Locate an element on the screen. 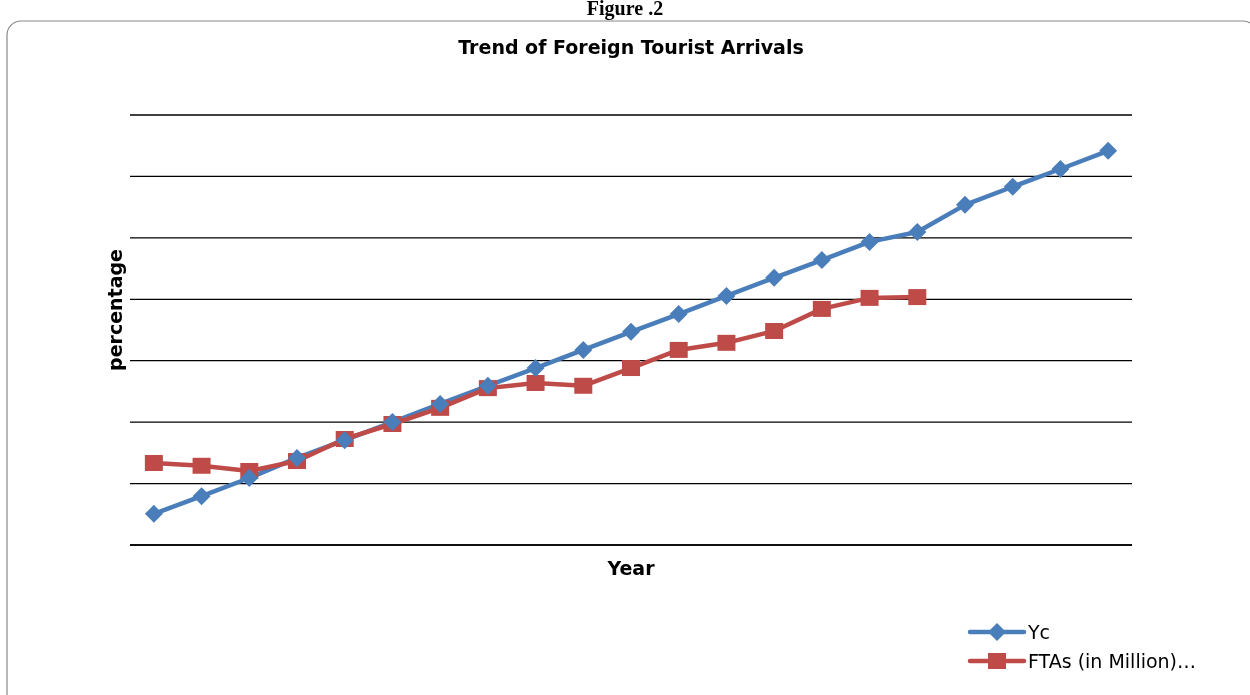 This screenshot has width=1250, height=695. chart-title: Trend of Foreign Tourist Arrivals is located at coordinates (631, 47).